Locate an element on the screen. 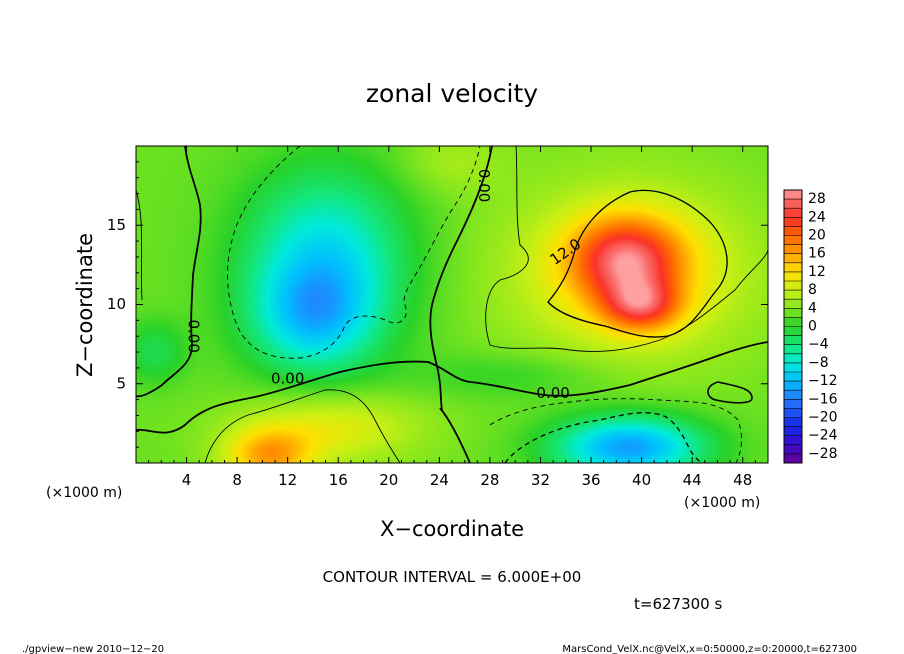 The height and width of the screenshot is (654, 904). colorbar-label: 4 is located at coordinates (812, 308).